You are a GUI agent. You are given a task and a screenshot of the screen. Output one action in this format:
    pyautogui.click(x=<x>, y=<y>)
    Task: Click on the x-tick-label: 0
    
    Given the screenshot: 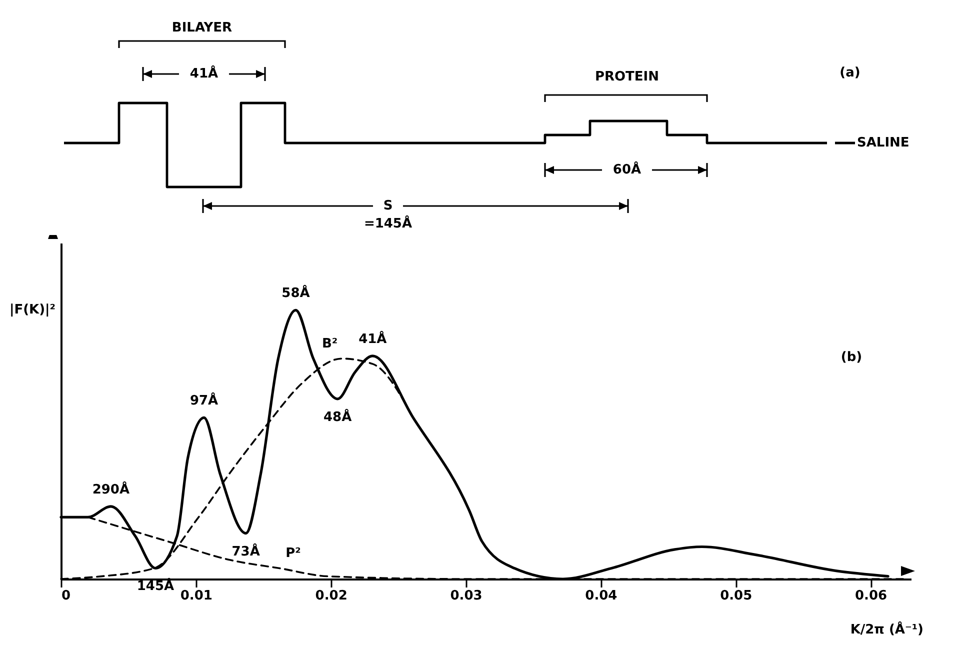 What is the action you would take?
    pyautogui.click(x=66, y=596)
    